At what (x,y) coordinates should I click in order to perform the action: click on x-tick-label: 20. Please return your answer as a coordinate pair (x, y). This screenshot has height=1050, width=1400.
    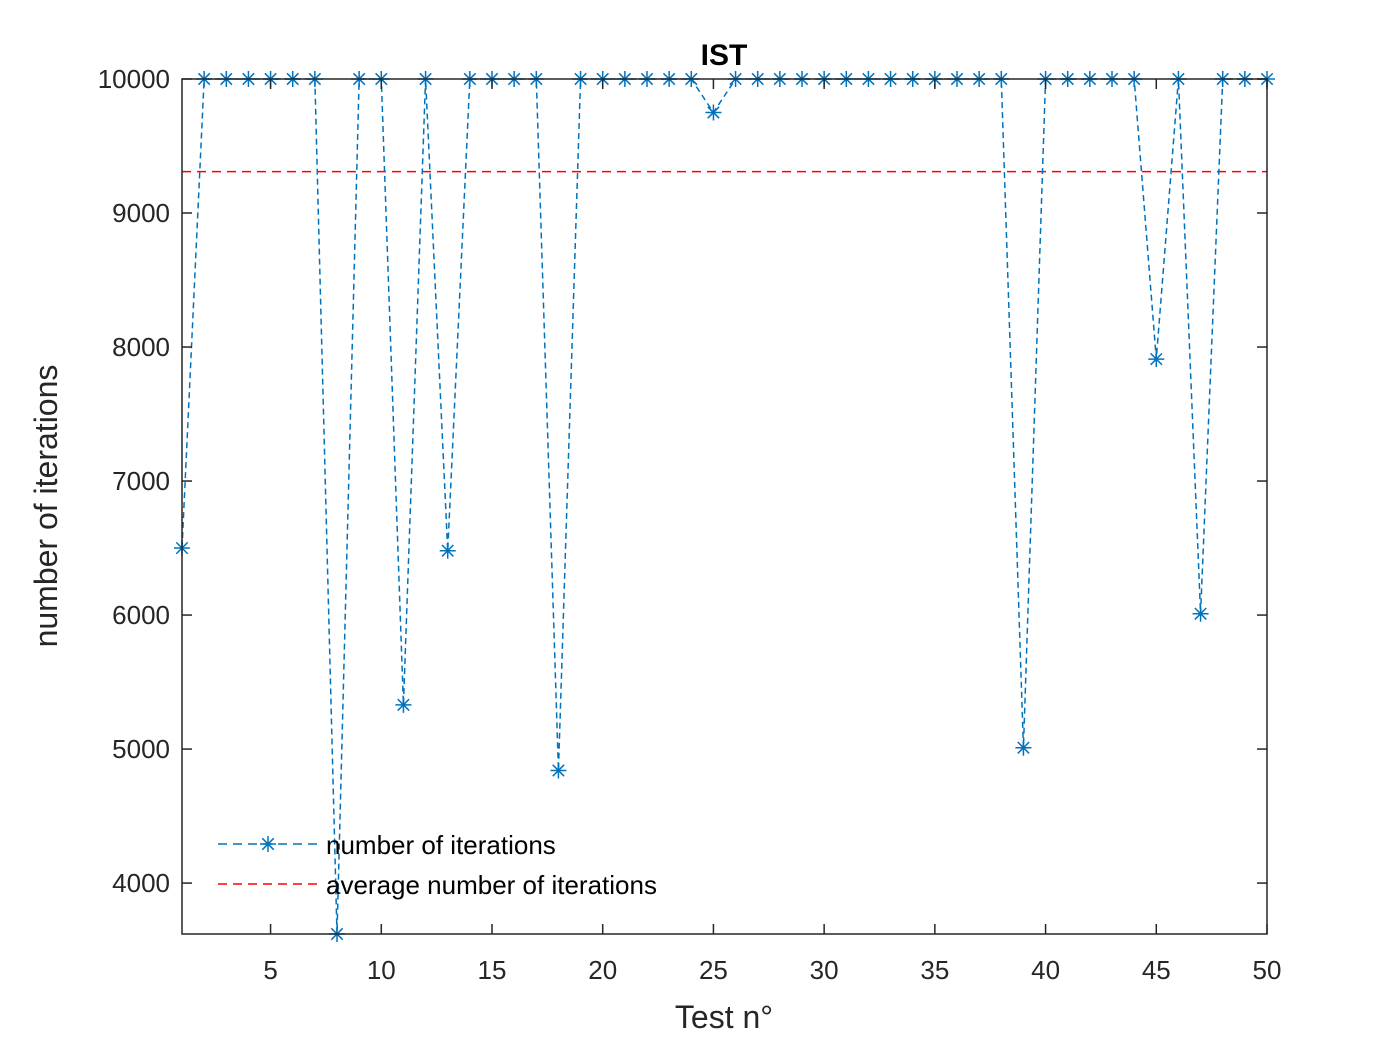
    Looking at the image, I should click on (602, 970).